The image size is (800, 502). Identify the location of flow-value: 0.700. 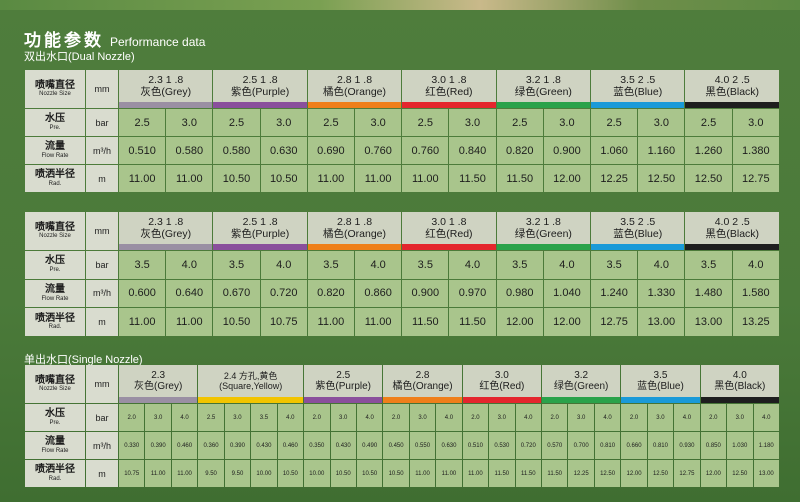
(581, 445).